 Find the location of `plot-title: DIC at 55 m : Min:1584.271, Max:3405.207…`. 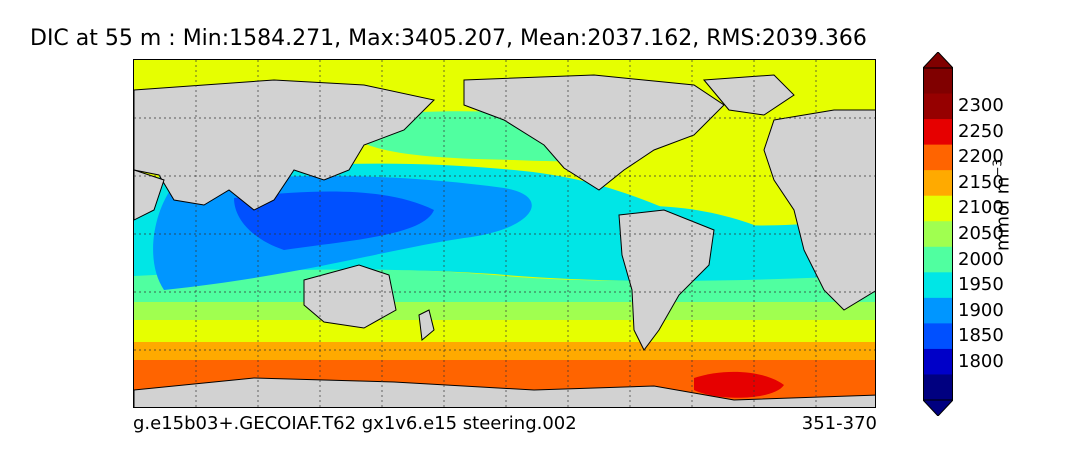

plot-title: DIC at 55 m : Min:1584.271, Max:3405.207… is located at coordinates (448, 38).